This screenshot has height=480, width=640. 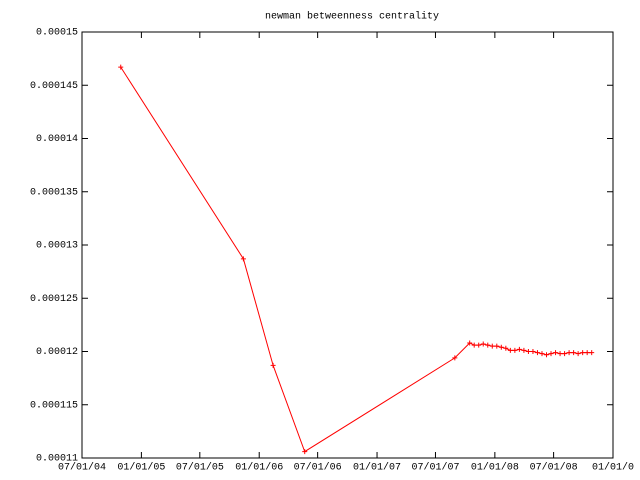 What do you see at coordinates (54, 86) in the screenshot?
I see `y-tick-label: 0.000145` at bounding box center [54, 86].